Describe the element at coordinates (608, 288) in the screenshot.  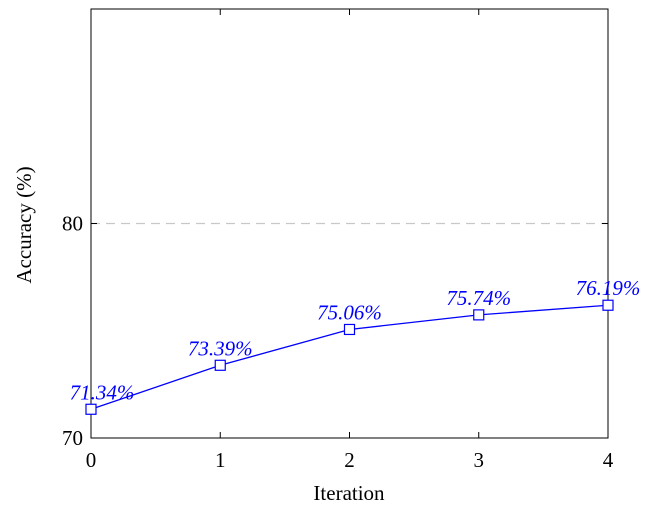
I see `data-label: 76.19%` at that location.